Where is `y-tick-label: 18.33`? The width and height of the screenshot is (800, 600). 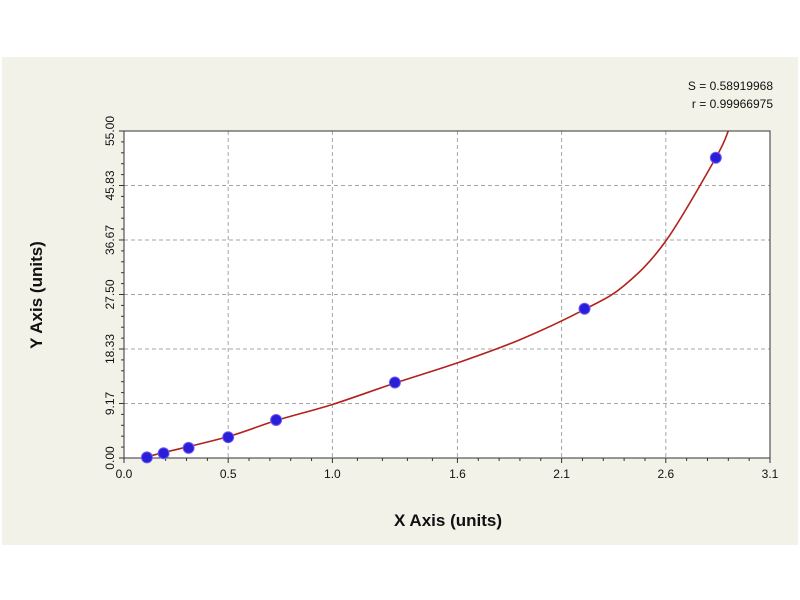
y-tick-label: 18.33 is located at coordinates (110, 349).